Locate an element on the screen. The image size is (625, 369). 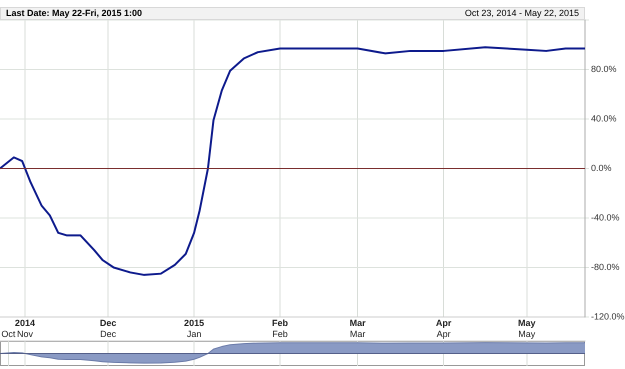
y-tick-label: 40.0% is located at coordinates (604, 118).